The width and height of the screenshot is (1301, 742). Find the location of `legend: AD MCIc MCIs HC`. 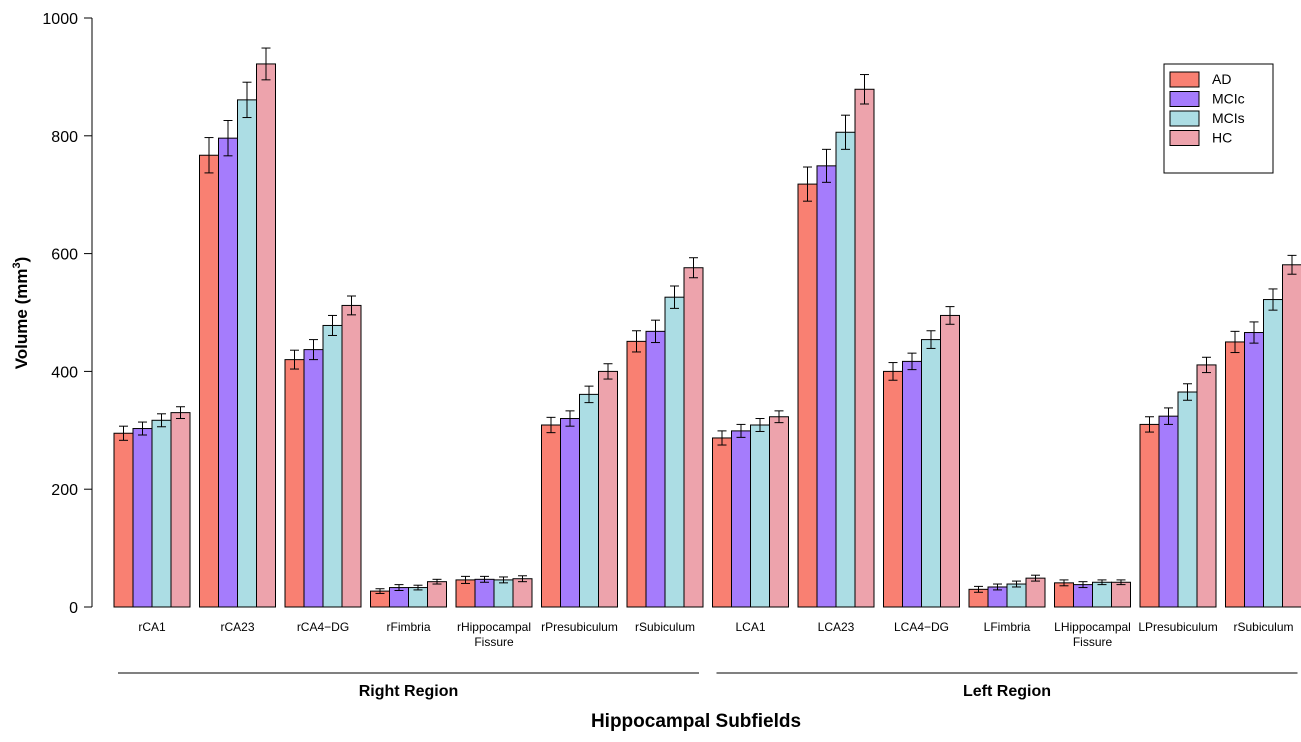

legend: AD MCIc MCIs HC is located at coordinates (1218, 118).